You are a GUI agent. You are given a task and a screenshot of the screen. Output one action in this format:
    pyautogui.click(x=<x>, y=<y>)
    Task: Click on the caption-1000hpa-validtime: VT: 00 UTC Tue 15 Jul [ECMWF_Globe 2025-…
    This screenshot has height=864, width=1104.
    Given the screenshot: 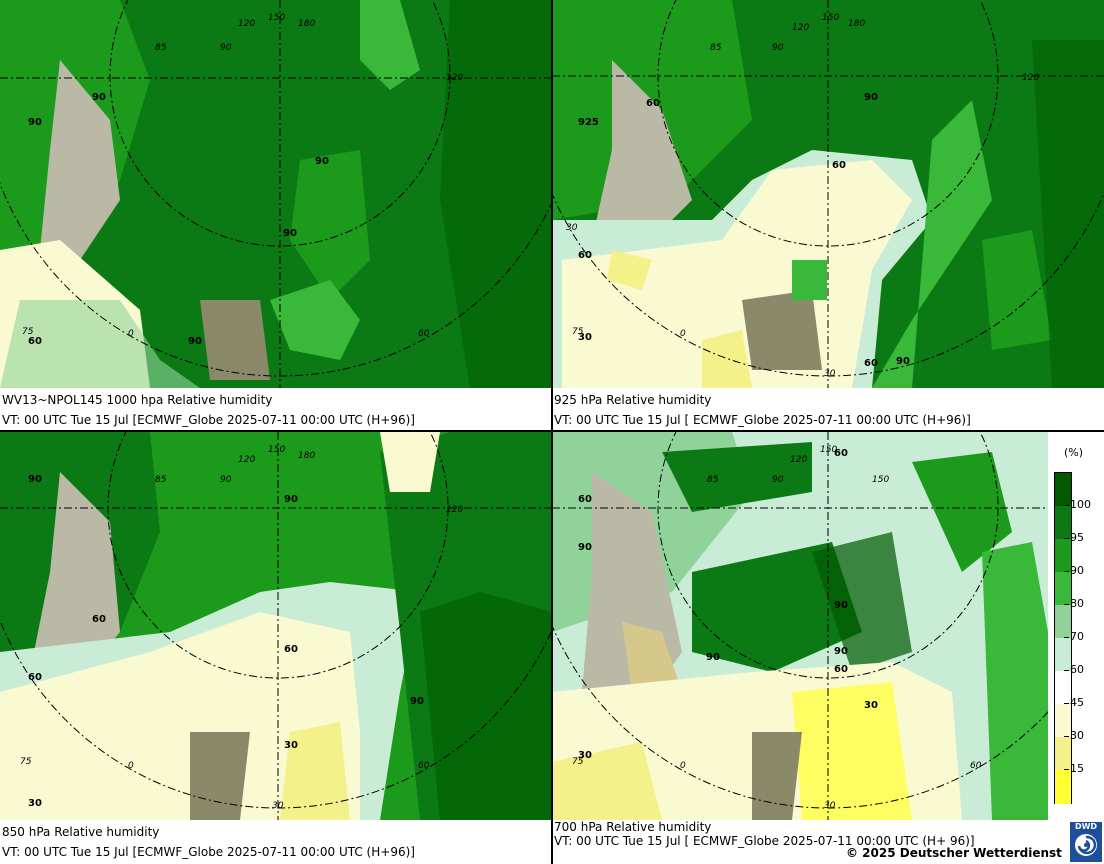 What is the action you would take?
    pyautogui.click(x=208, y=420)
    